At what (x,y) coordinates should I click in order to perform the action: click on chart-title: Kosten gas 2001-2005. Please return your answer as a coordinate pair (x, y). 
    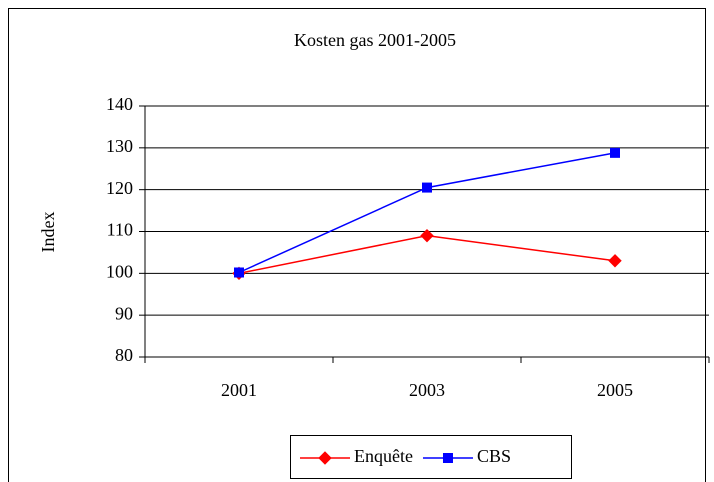
    Looking at the image, I should click on (375, 40).